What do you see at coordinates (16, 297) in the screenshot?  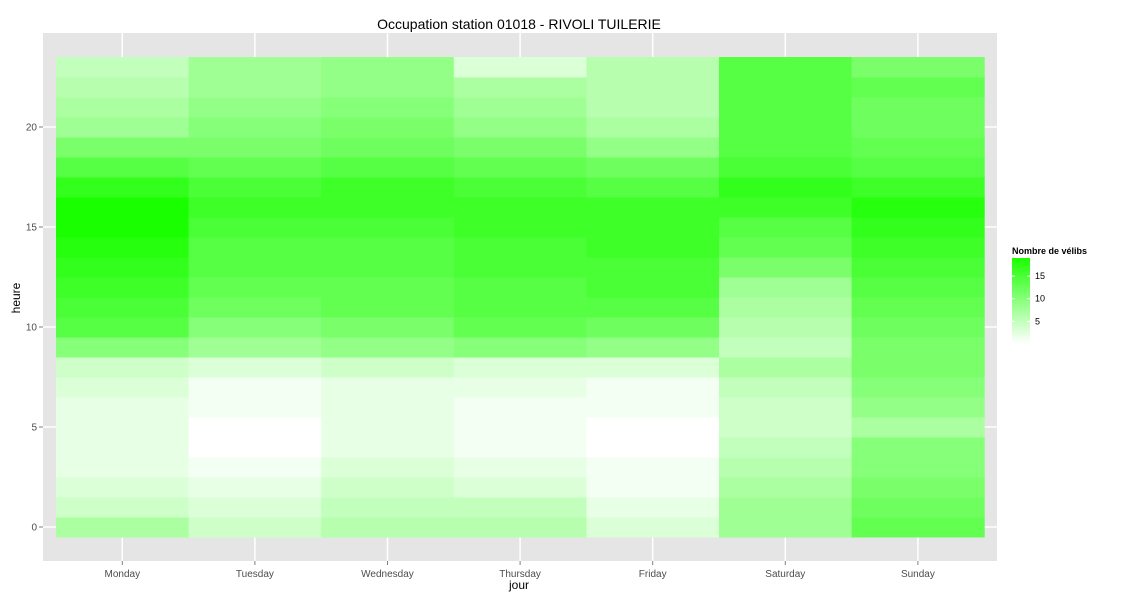 I see `y-axis-title: heure` at bounding box center [16, 297].